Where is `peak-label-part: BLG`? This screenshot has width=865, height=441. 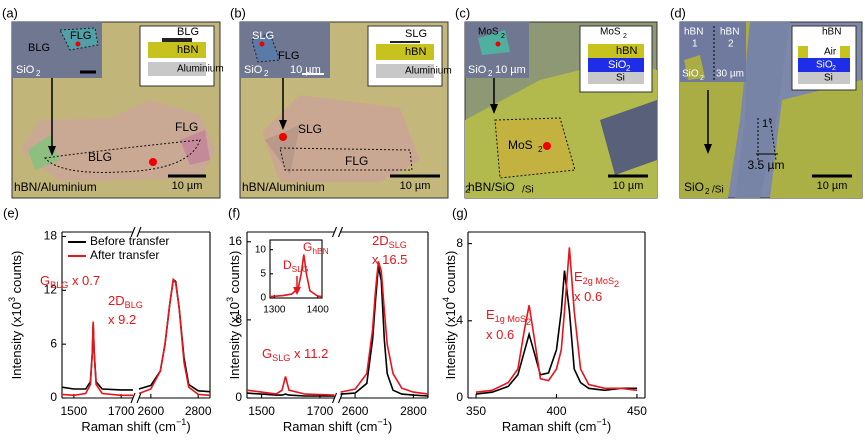
peak-label-part: BLG is located at coordinates (134, 305).